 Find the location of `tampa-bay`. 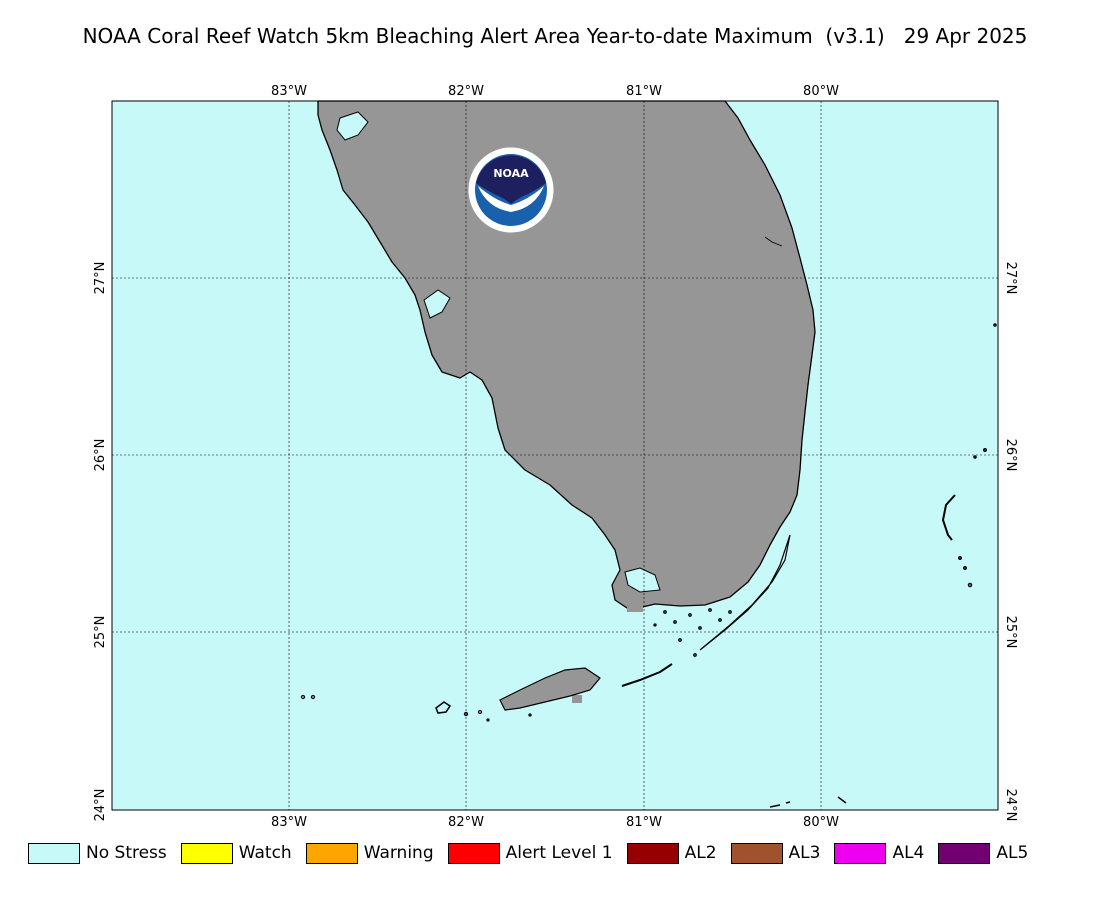

tampa-bay is located at coordinates (352, 126).